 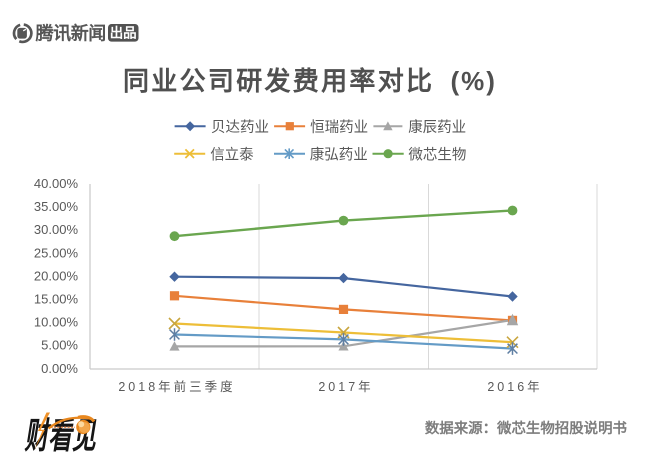 I want to click on svg-text: 康辰药业, so click(x=437, y=127).